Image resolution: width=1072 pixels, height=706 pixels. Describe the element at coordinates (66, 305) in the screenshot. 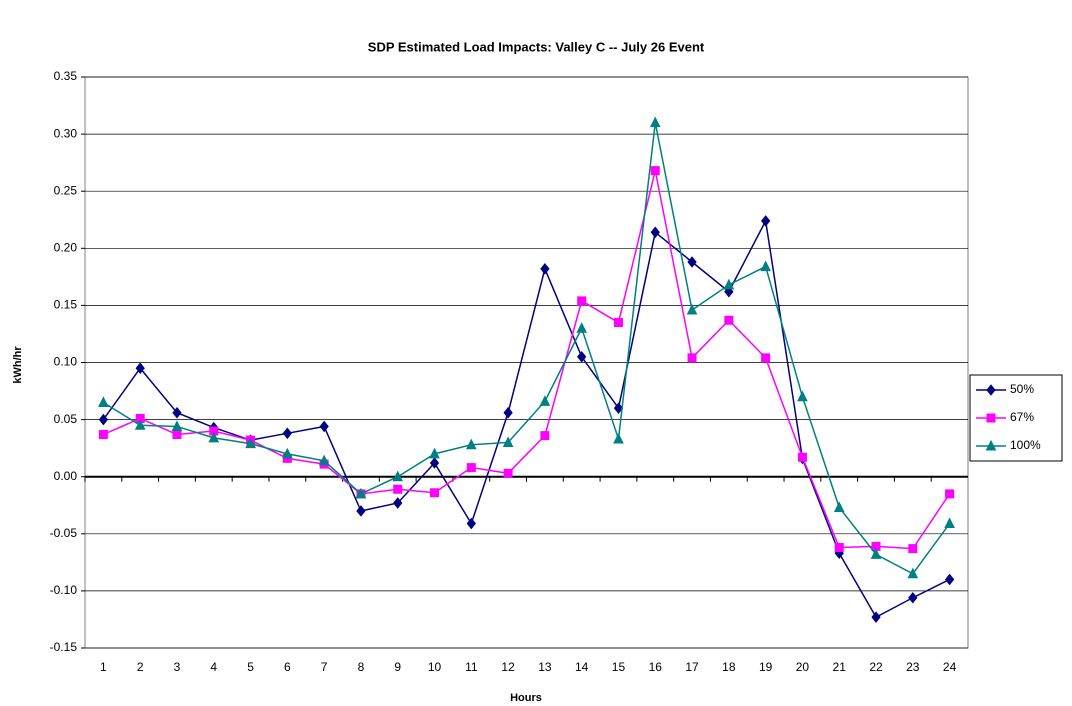

I see `y-tick-label: 0.15` at that location.